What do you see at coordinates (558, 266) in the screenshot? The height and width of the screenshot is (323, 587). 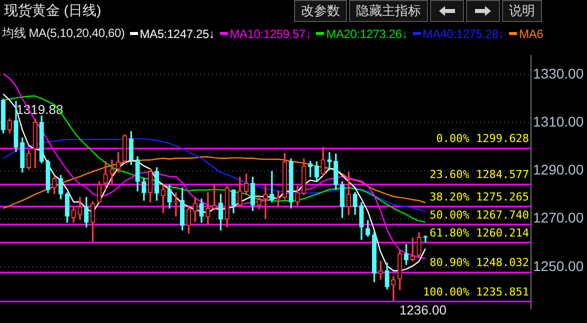 I see `y-tick-label: 1250.00` at bounding box center [558, 266].